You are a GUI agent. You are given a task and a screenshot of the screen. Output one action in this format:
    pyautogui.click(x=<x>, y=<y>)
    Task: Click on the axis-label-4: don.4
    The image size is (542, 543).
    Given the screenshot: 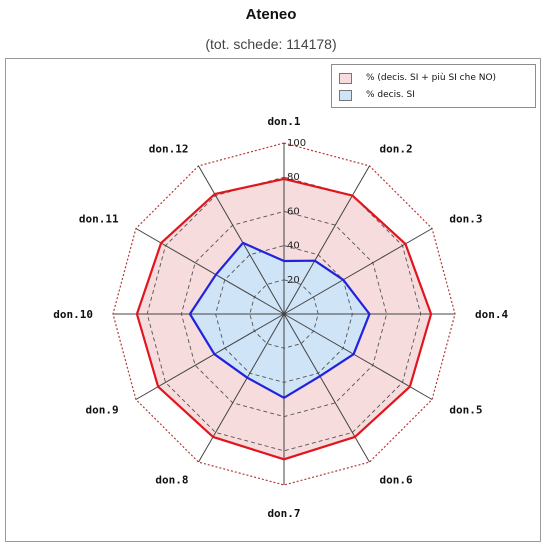 What is the action you would take?
    pyautogui.click(x=491, y=314)
    